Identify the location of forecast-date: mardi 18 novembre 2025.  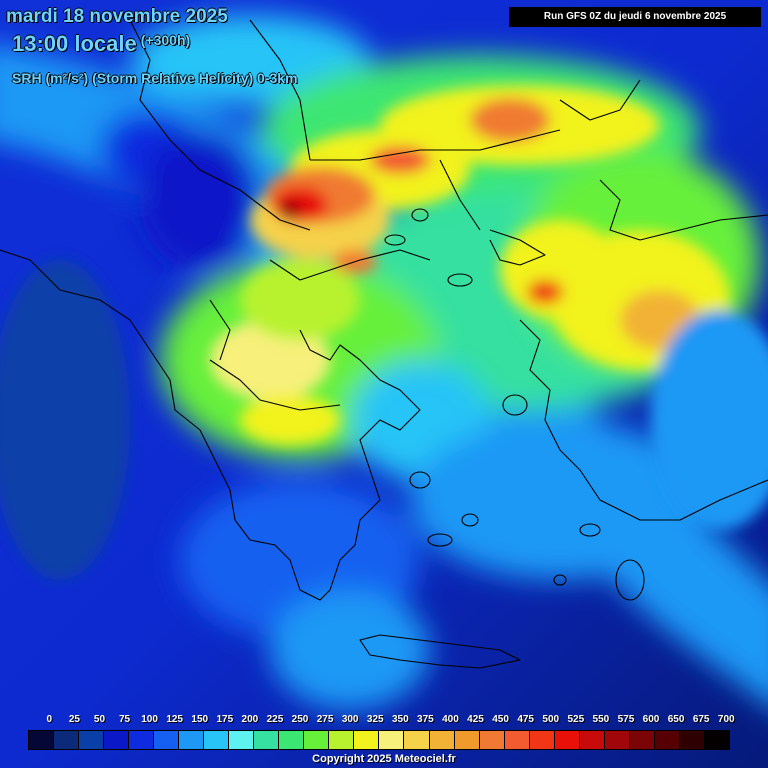
(117, 16).